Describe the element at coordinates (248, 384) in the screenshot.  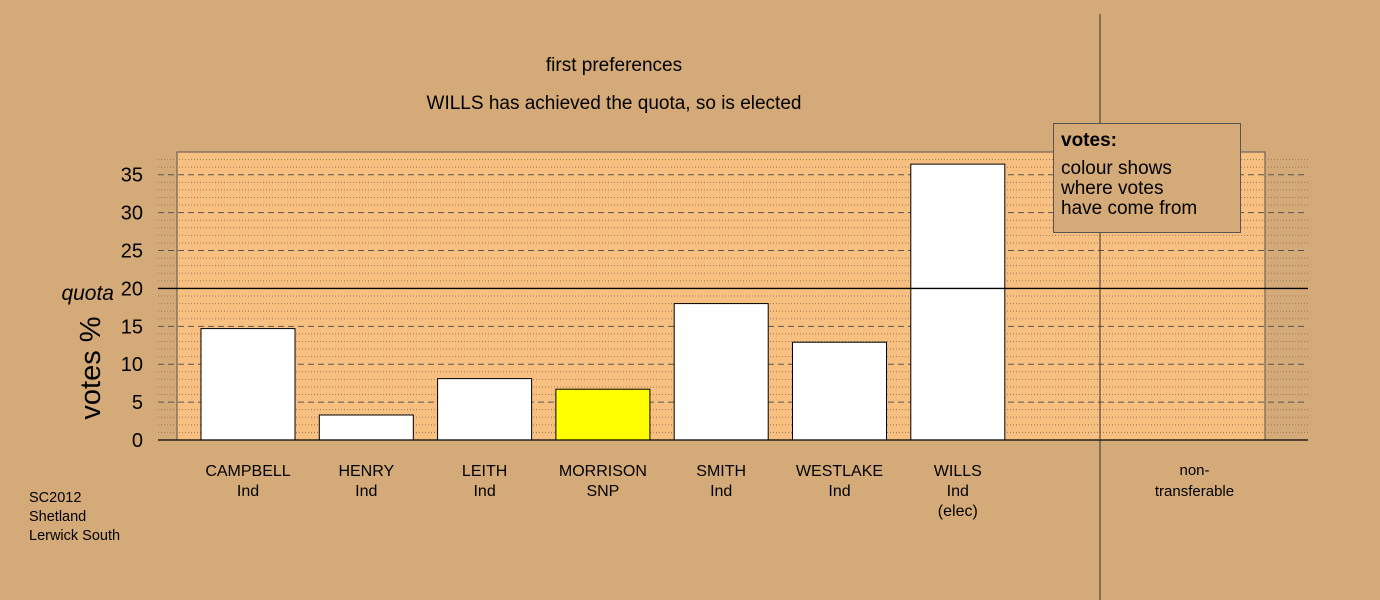
I see `bar-campbell` at that location.